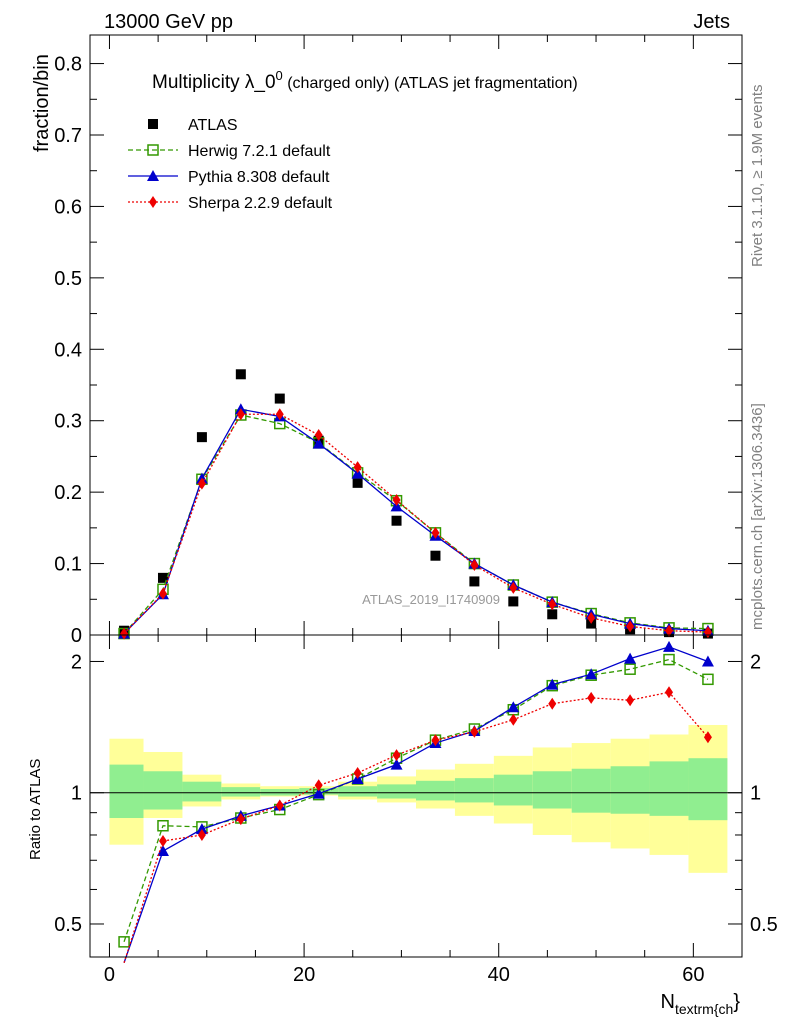  I want to click on x-tick-label: 0, so click(109, 975).